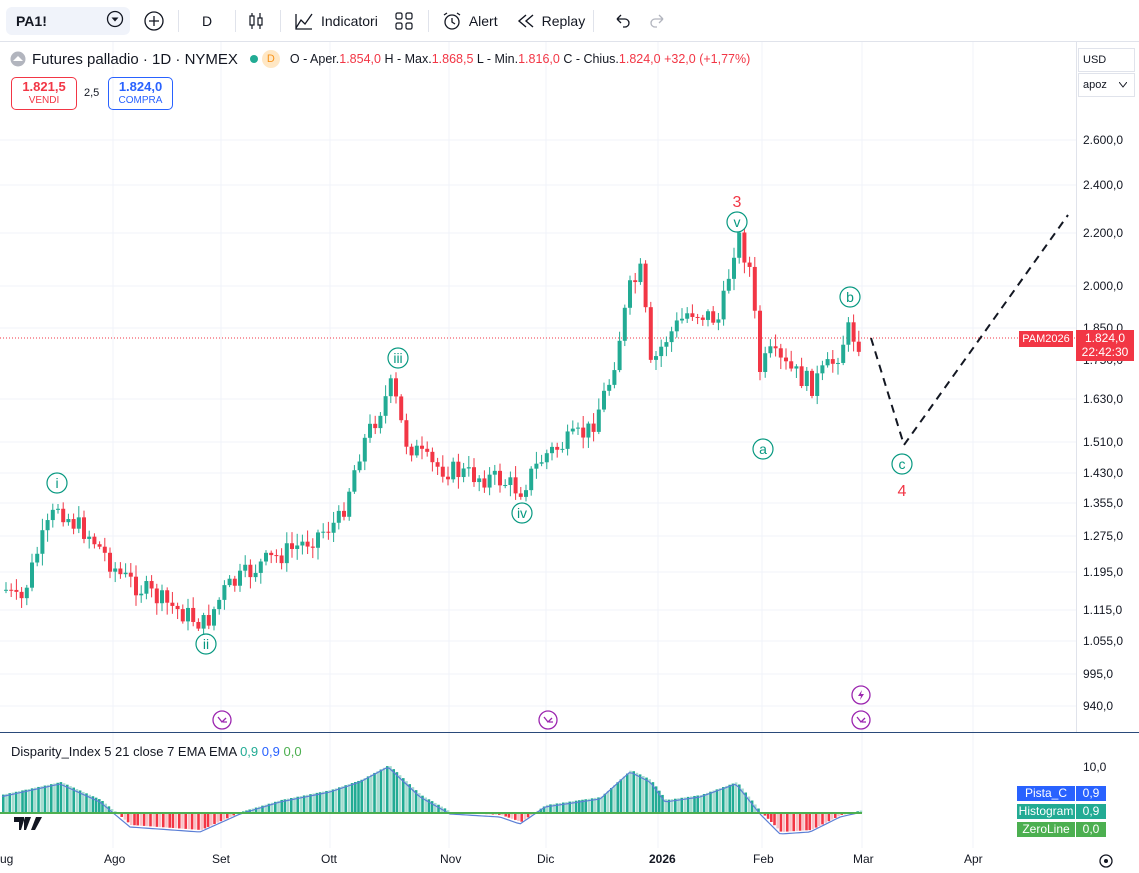 The height and width of the screenshot is (873, 1139). What do you see at coordinates (256, 21) in the screenshot?
I see `chart-type-button` at bounding box center [256, 21].